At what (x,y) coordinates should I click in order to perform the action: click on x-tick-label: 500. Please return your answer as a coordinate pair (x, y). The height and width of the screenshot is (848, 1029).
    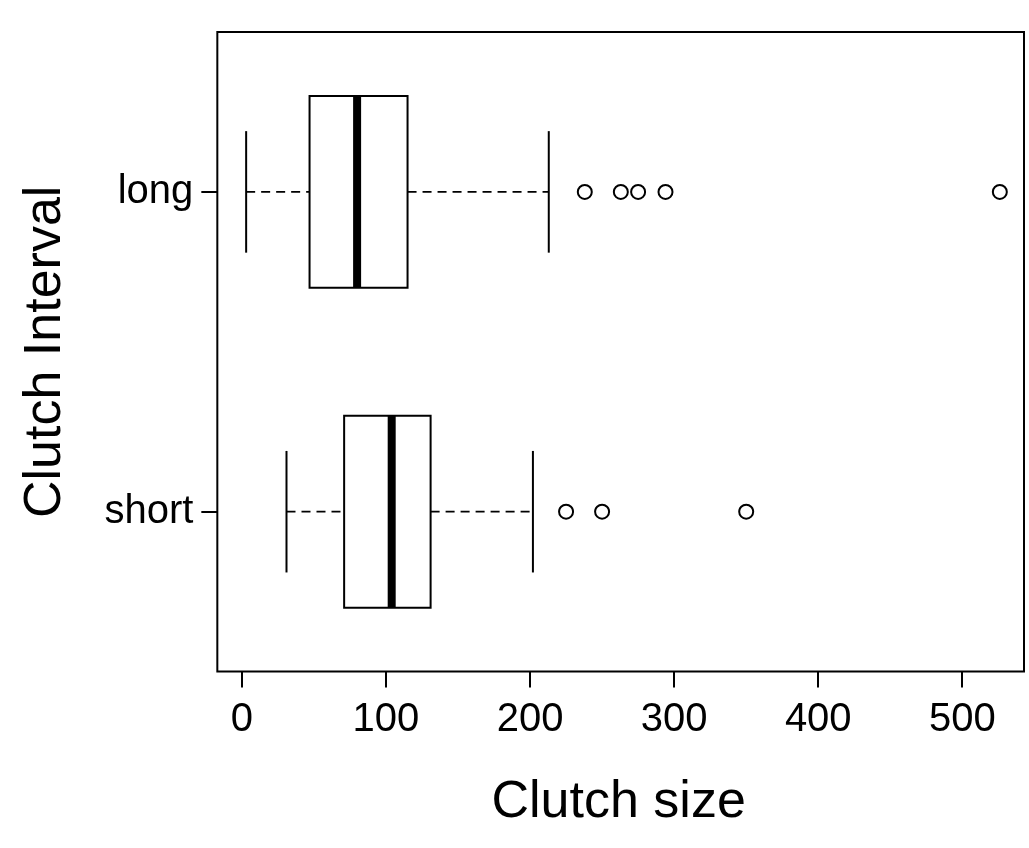
    Looking at the image, I should click on (962, 716).